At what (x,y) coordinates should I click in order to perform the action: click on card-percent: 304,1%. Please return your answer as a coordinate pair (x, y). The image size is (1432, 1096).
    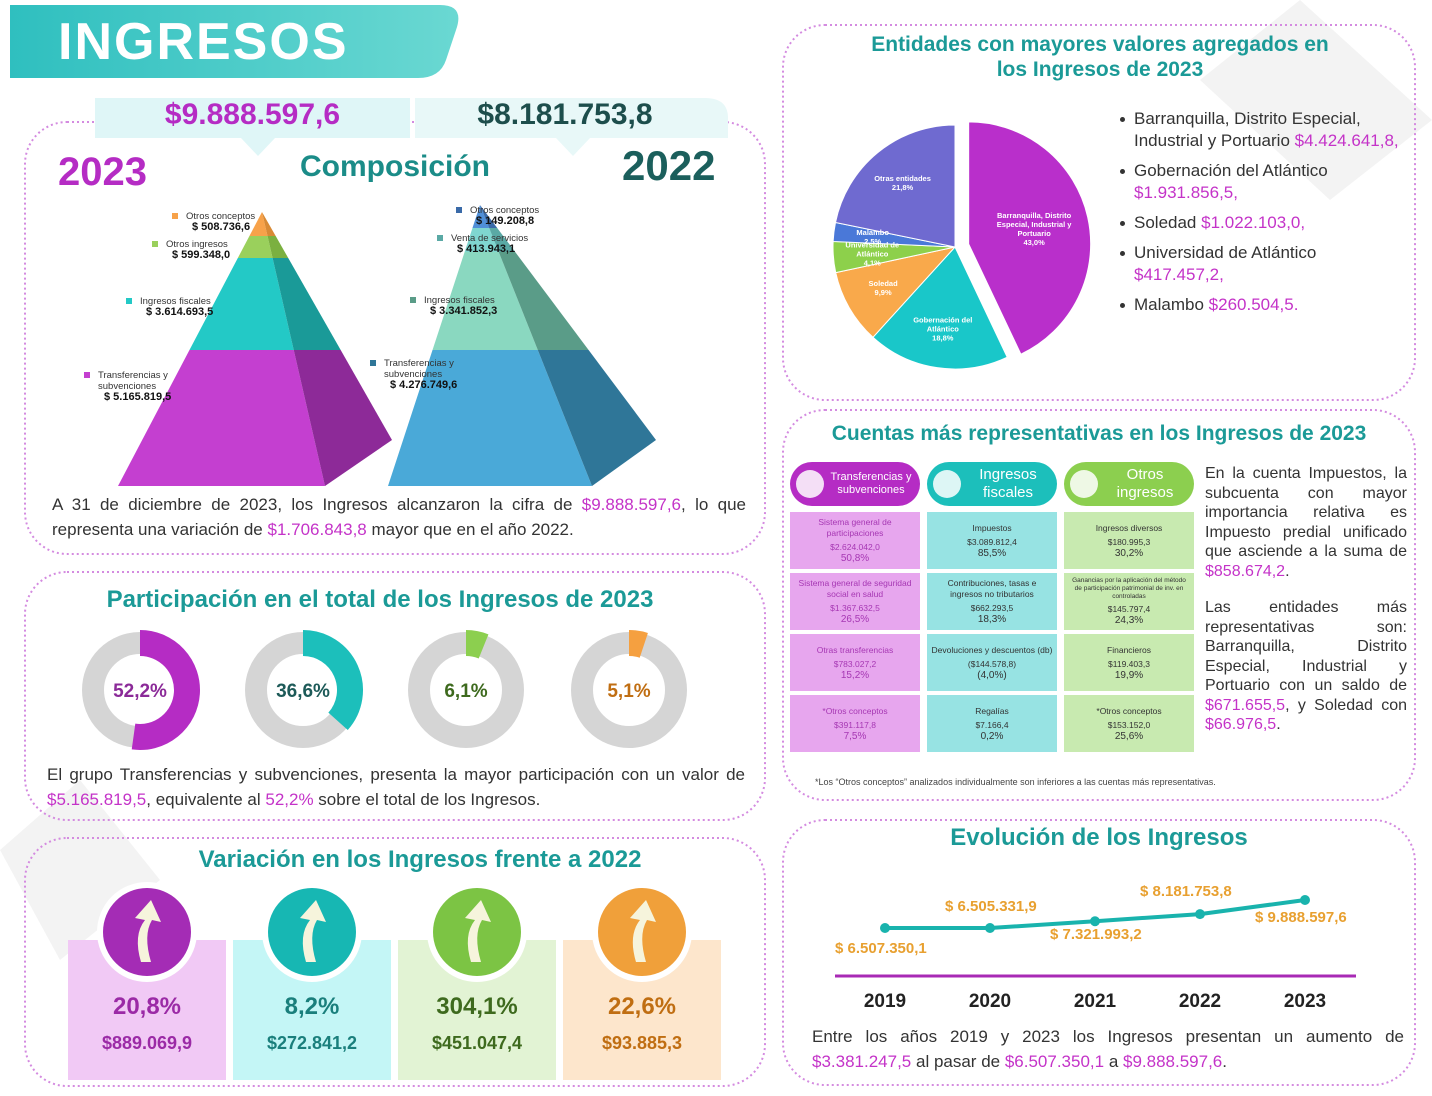
    Looking at the image, I should click on (477, 1006).